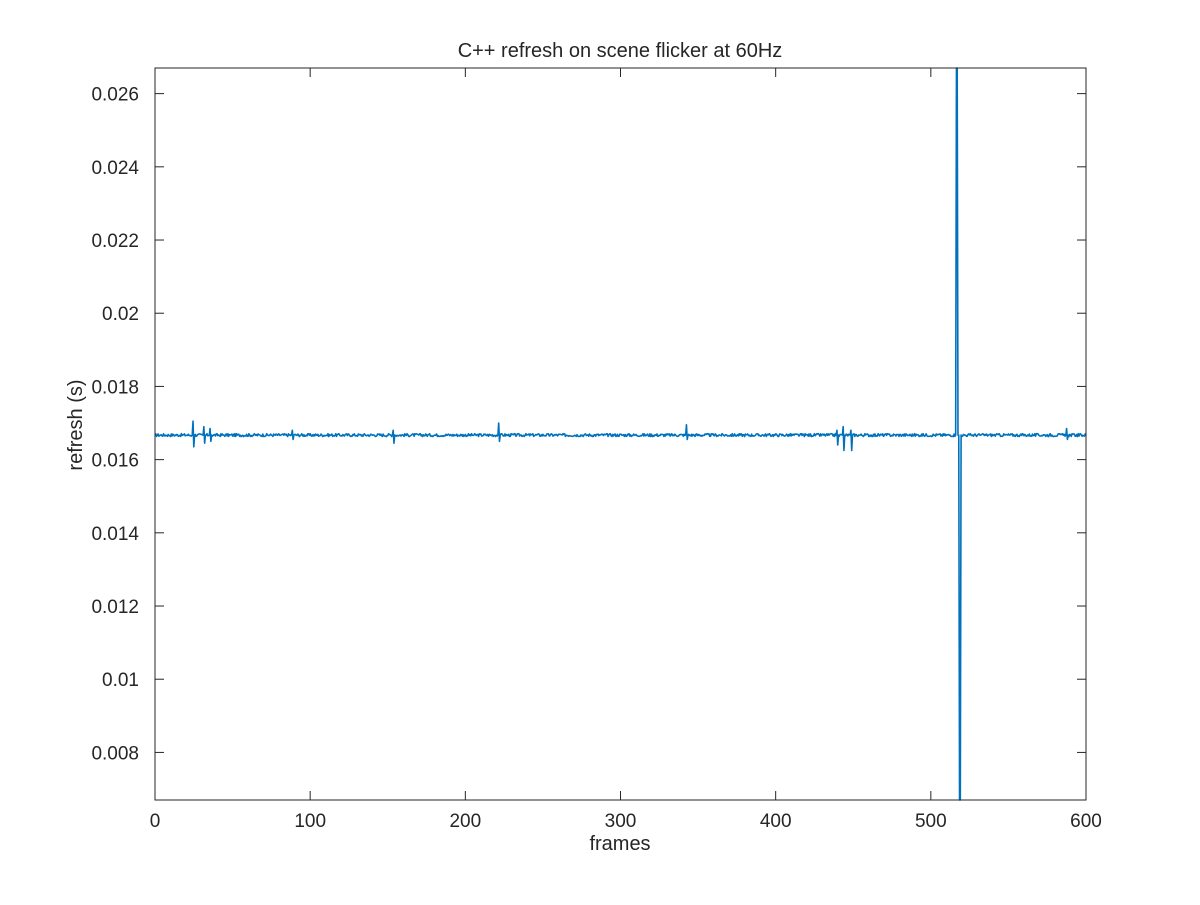 This screenshot has height=905, width=1200. Describe the element at coordinates (620, 51) in the screenshot. I see `chart-title: C++ refresh on scene flicker at 60Hz` at that location.